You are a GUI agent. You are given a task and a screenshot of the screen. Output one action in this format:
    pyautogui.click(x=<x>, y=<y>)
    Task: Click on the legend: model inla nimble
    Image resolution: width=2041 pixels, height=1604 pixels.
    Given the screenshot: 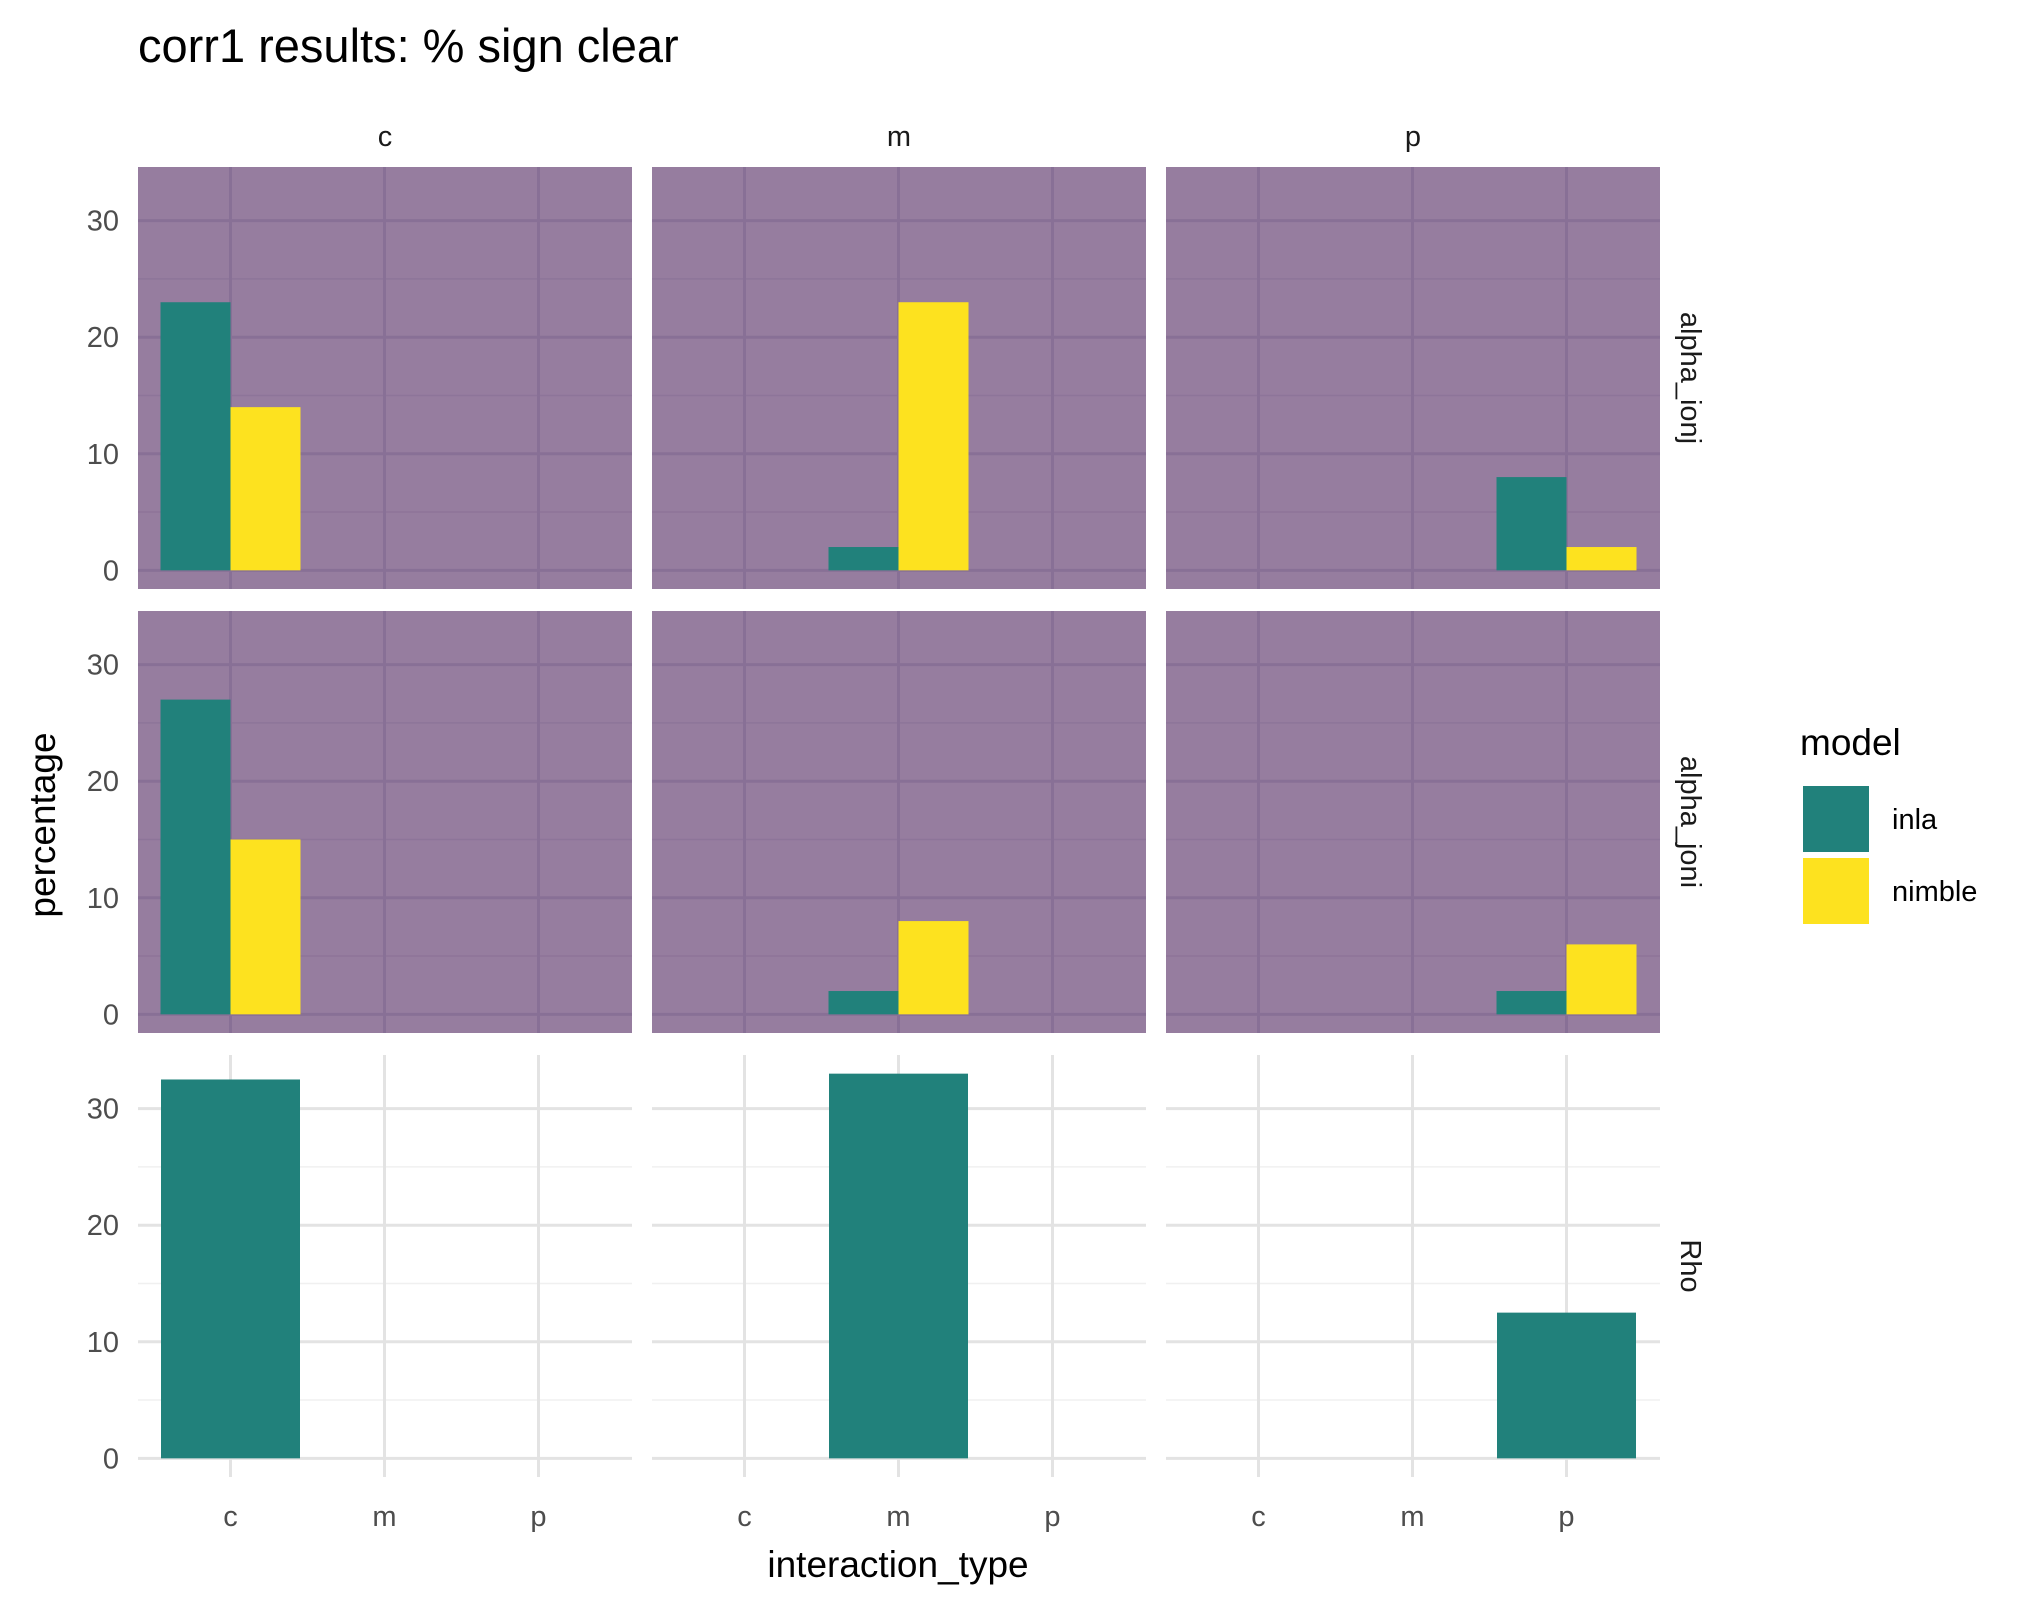 What is the action you would take?
    pyautogui.click(x=1888, y=823)
    